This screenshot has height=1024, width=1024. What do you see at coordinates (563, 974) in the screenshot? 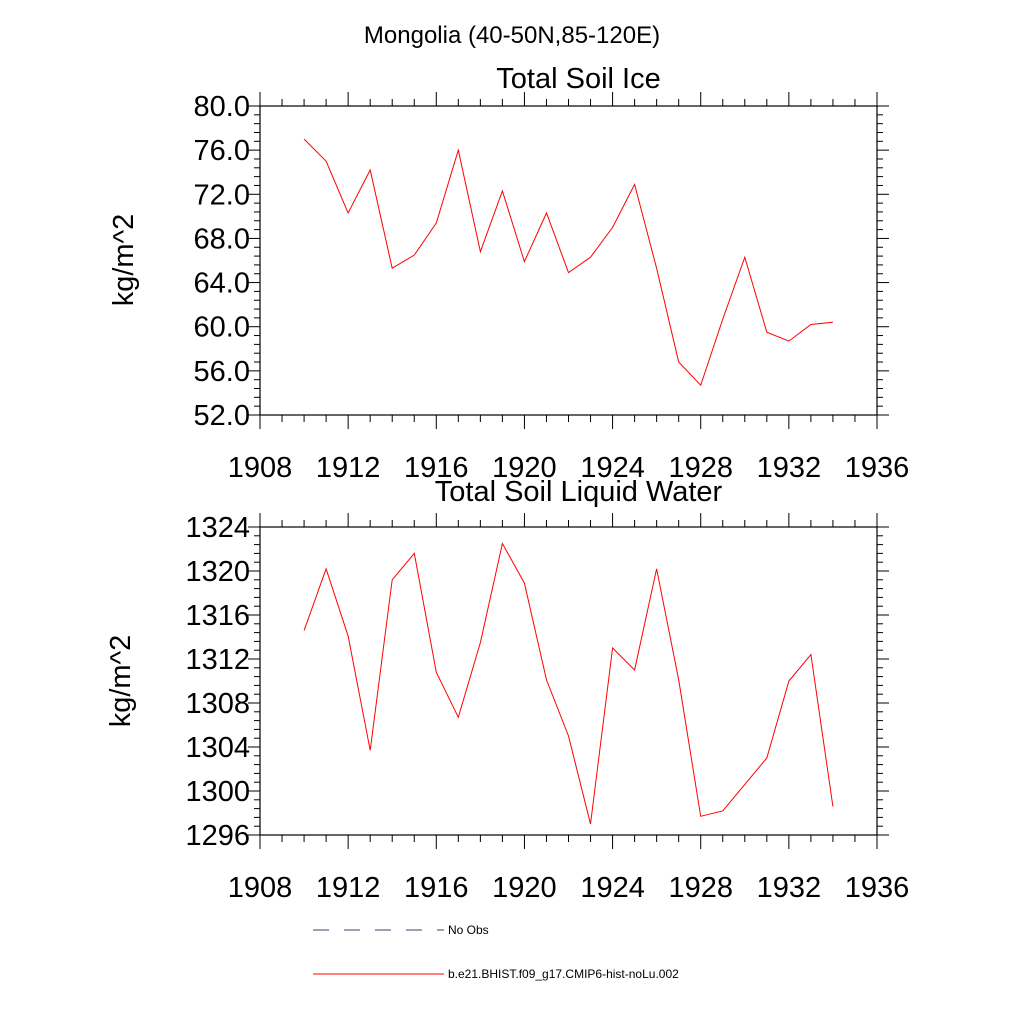
I see `legend-model-label: b.e21.BHIST.f09_g17.CMIP6-hist-noLu.002` at bounding box center [563, 974].